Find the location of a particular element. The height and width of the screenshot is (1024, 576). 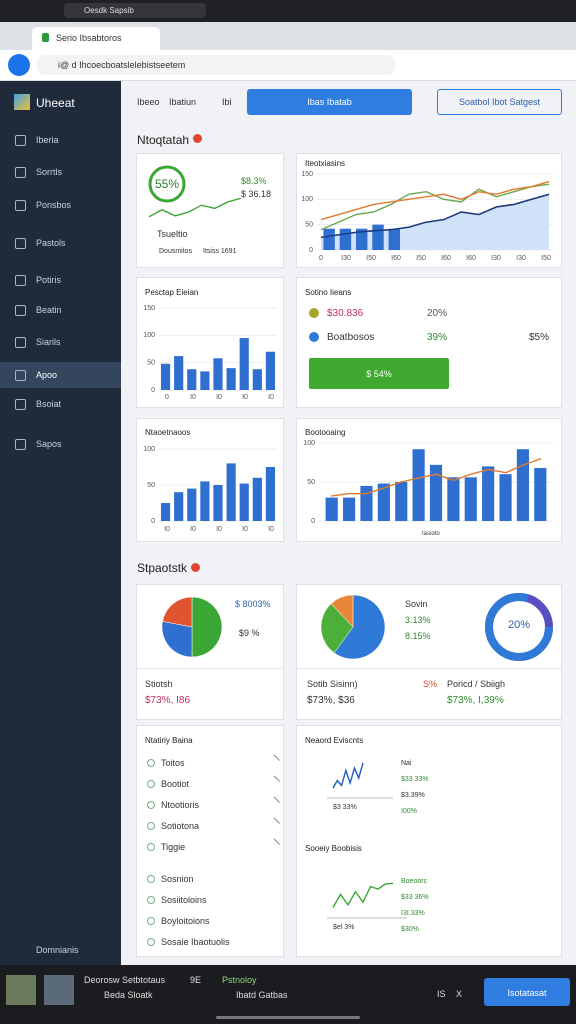

nav-item: Sorrtls is located at coordinates (49, 172).